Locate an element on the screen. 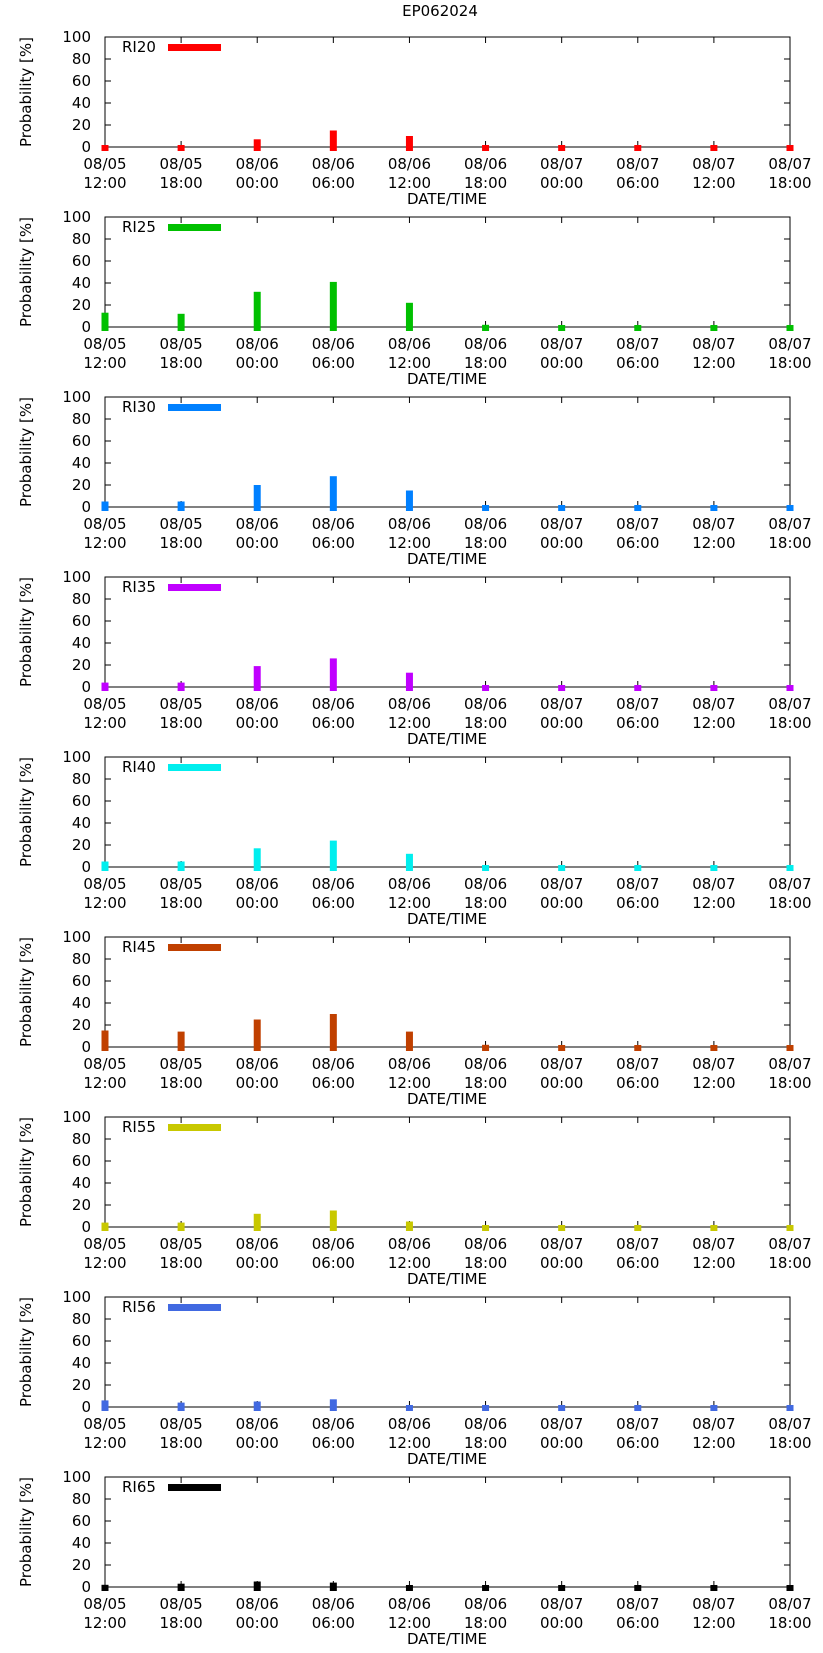  legend-label: RI20 is located at coordinates (139, 47).